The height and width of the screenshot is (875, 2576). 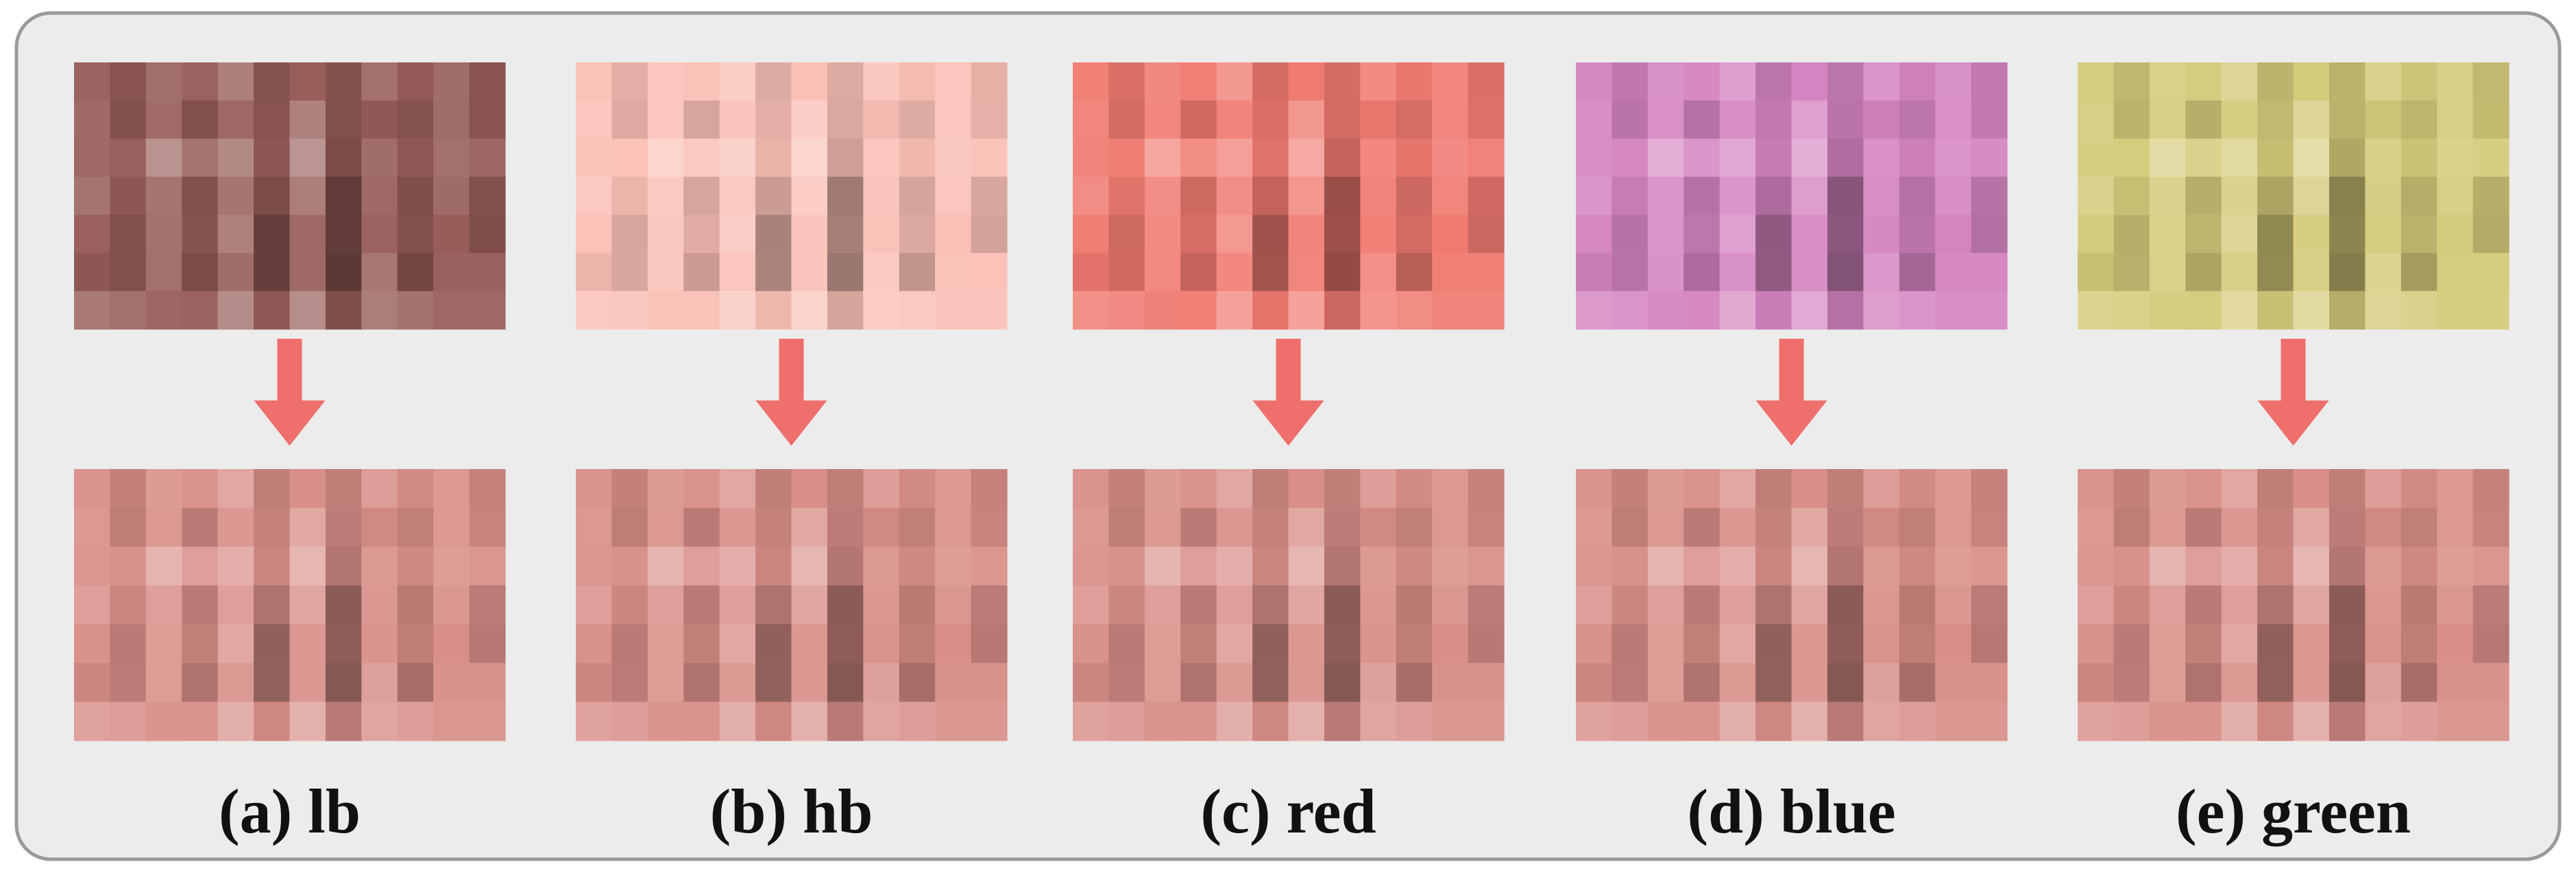 What do you see at coordinates (791, 811) in the screenshot?
I see `panel-label: (b) hb` at bounding box center [791, 811].